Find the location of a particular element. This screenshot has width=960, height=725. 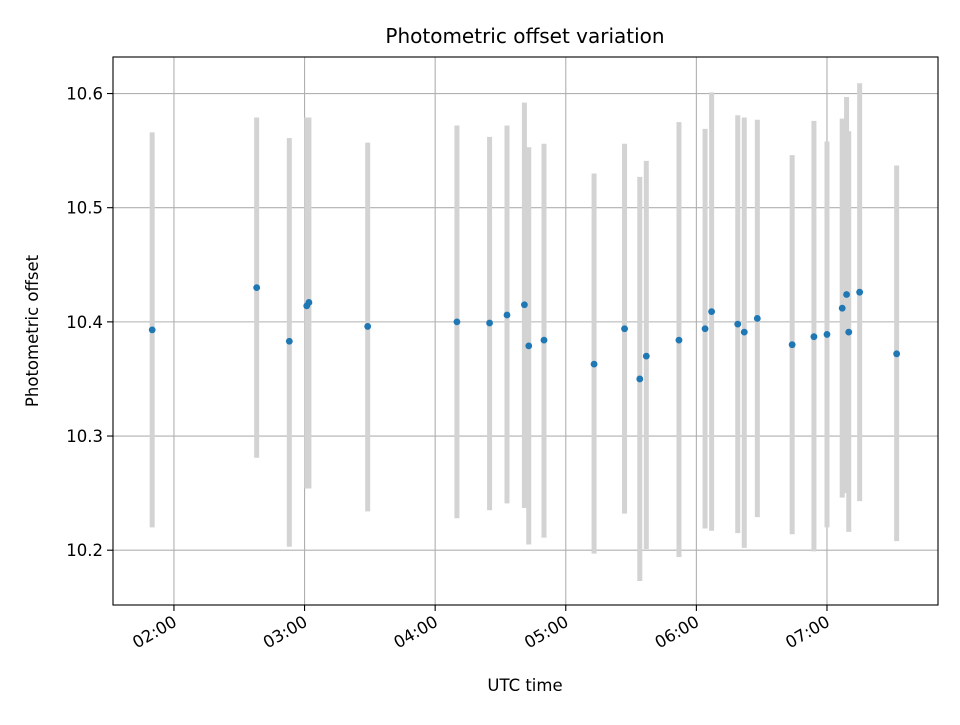

y-axis-label: Photometric offset is located at coordinates (32, 330).